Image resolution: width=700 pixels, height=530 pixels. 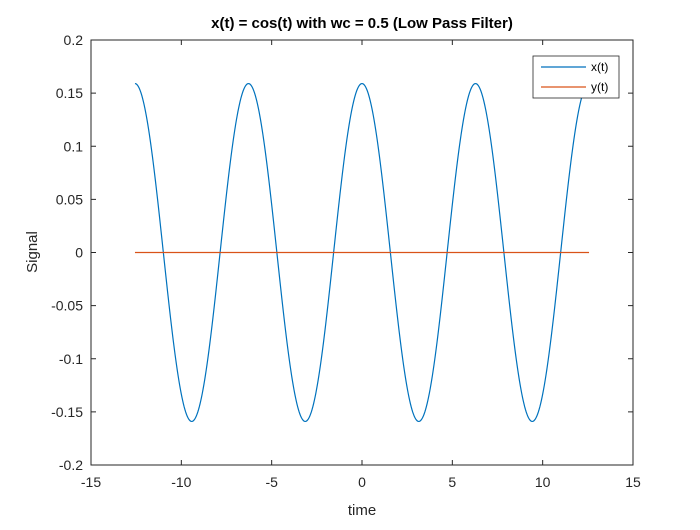 I want to click on x-tick-label: -15, so click(x=91, y=482).